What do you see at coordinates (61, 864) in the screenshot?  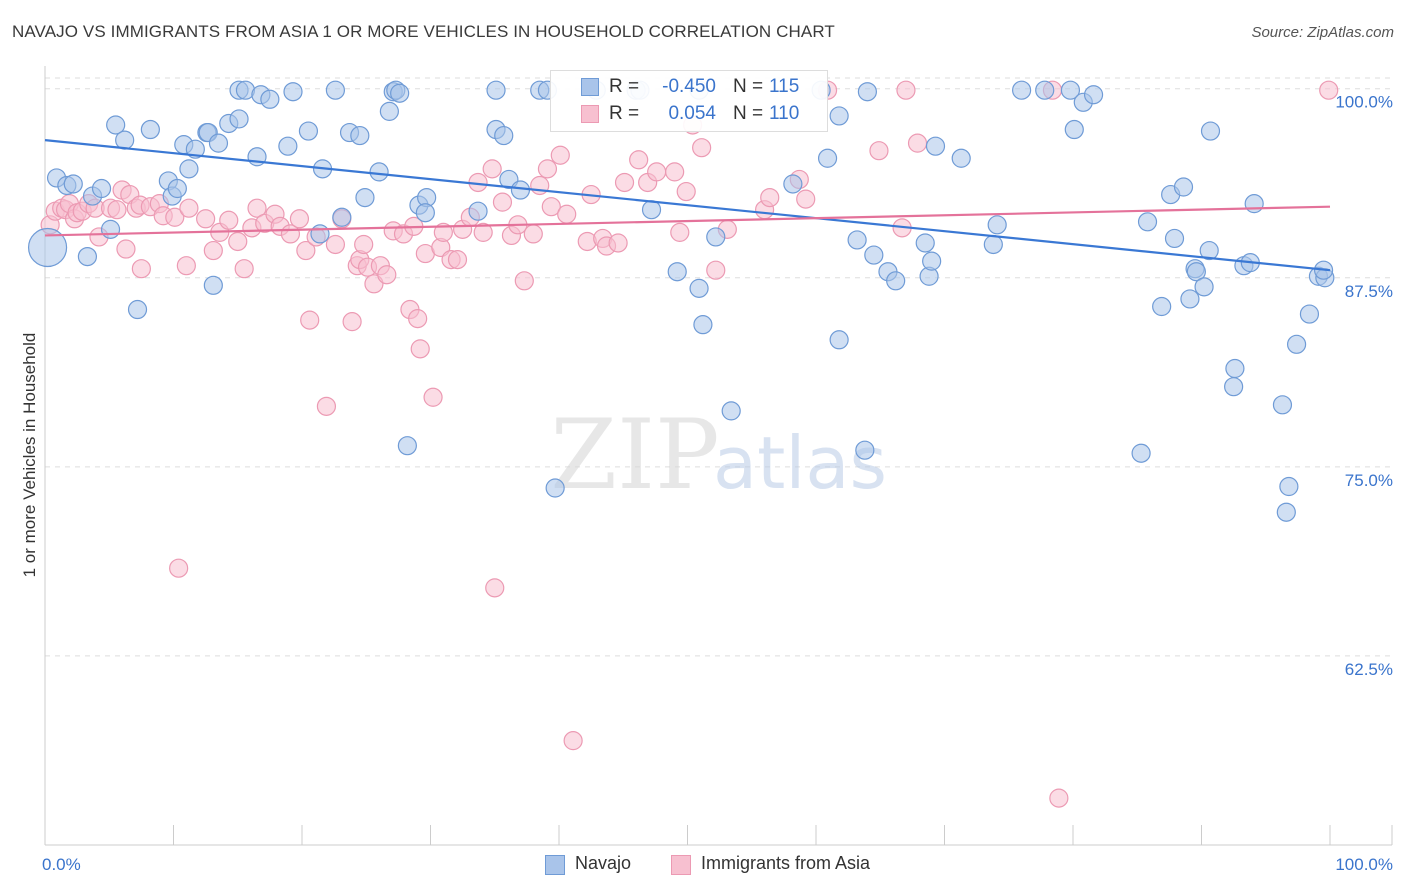 I see `x-tick-label-min: 0.0%` at bounding box center [61, 864].